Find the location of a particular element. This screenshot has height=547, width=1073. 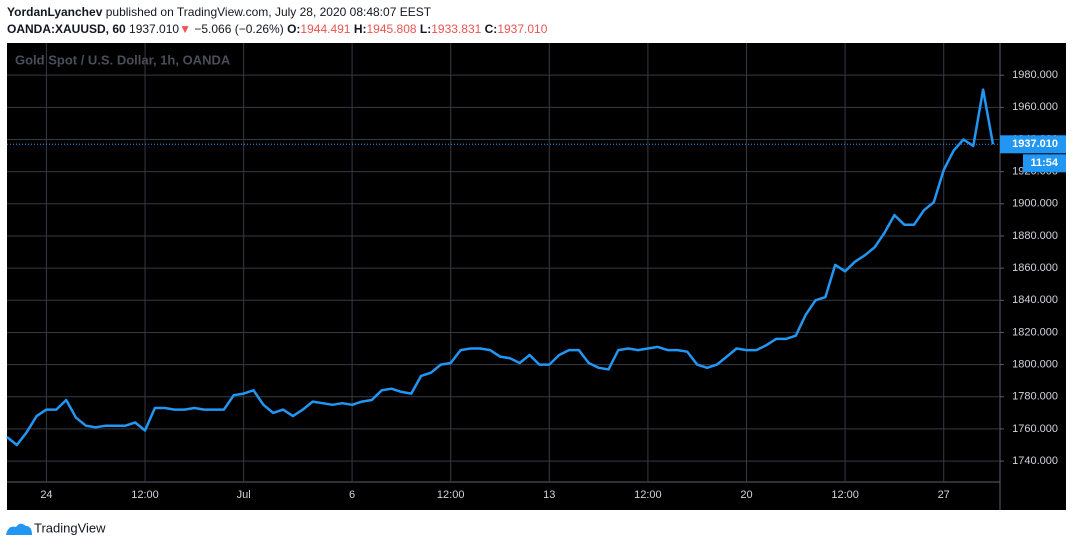

chart-title: Gold Spot / U.S. Dollar, 1h, OANDA is located at coordinates (123, 59).